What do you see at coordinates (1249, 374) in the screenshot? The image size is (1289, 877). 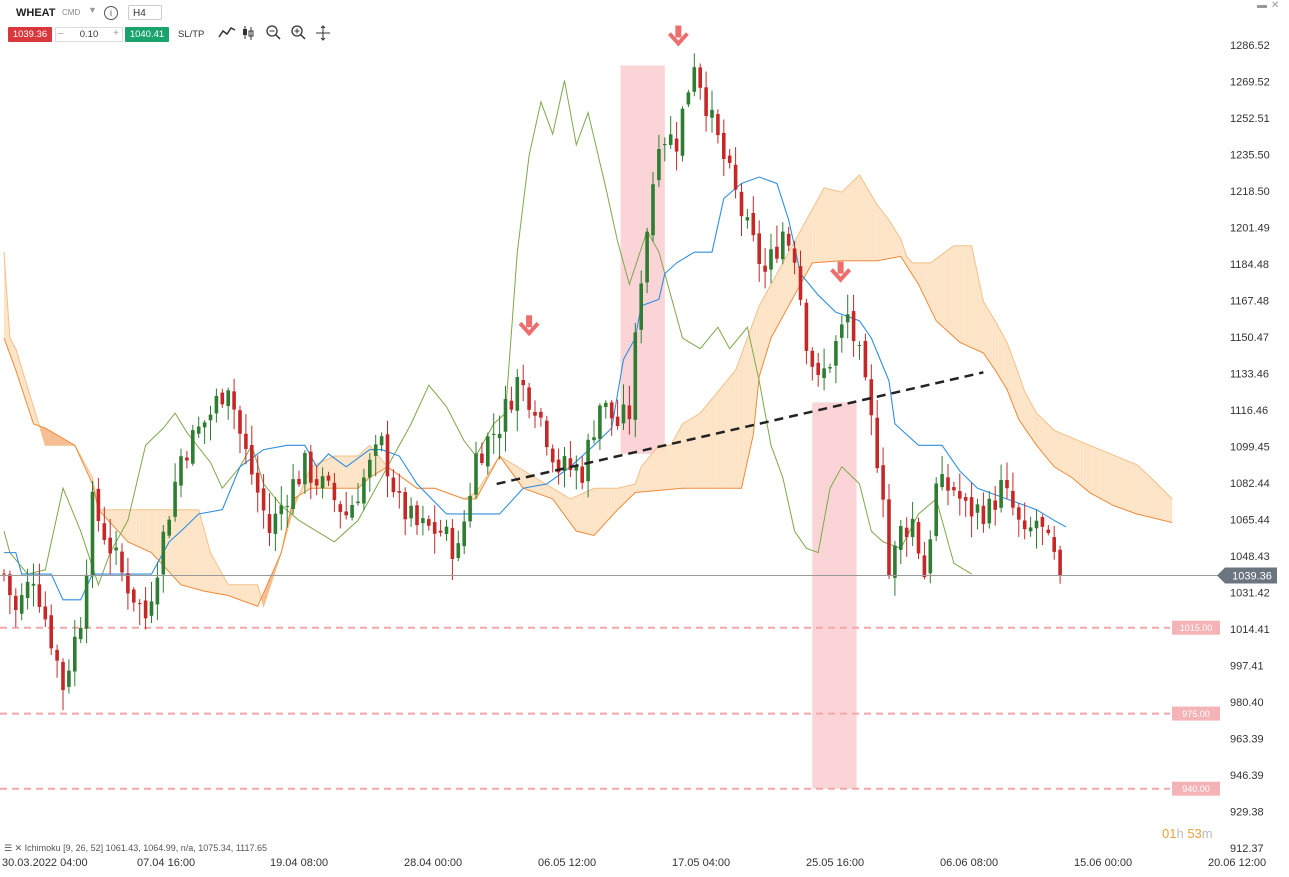 I see `y-tick-label: 1133.46` at bounding box center [1249, 374].